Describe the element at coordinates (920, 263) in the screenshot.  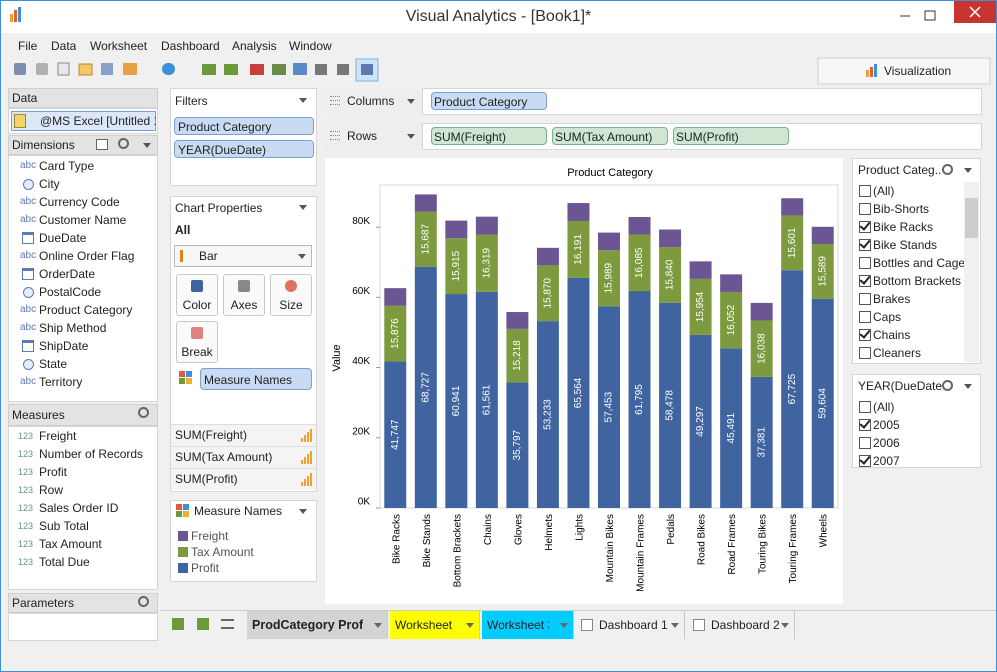
I see `filter-option: Bottles and Cages` at that location.